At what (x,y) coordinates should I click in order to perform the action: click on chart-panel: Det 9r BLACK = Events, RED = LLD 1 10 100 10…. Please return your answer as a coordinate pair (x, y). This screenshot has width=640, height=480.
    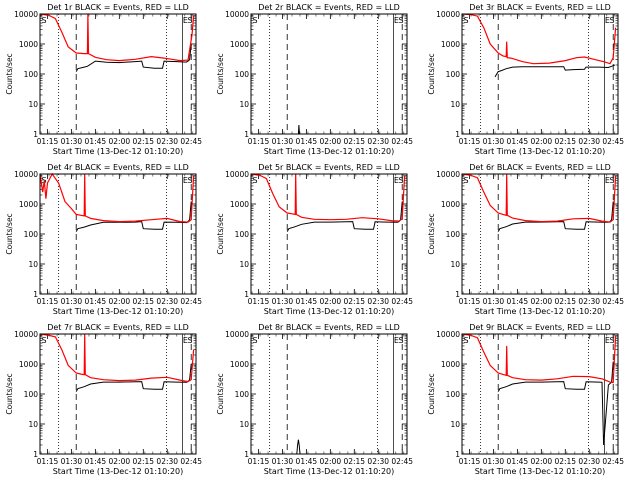
    Looking at the image, I should click on (525, 399).